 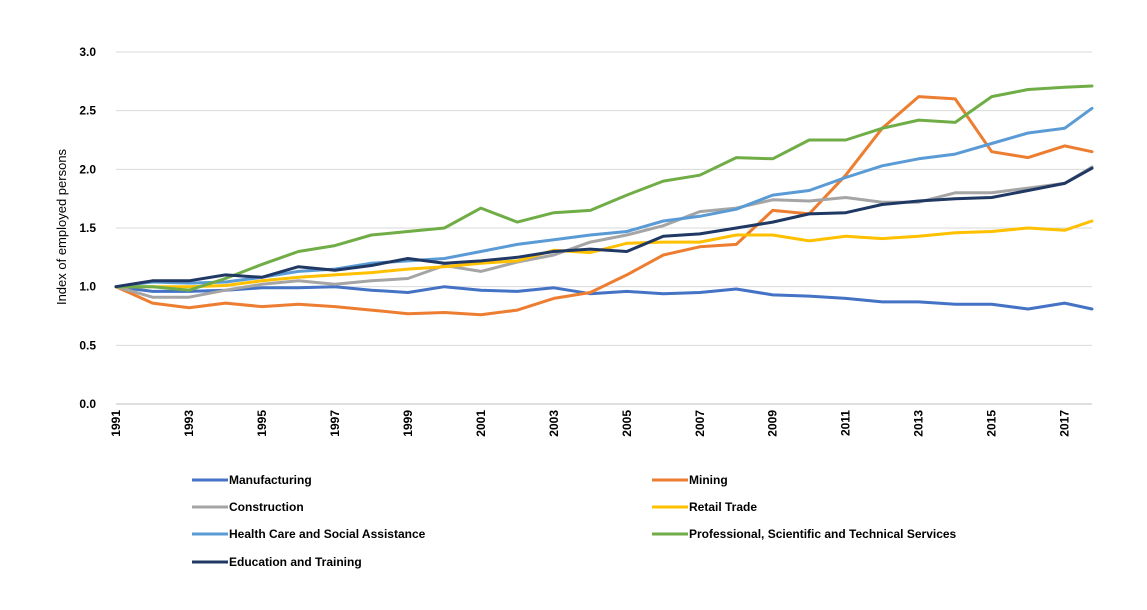 I want to click on y-tick-label: 2.0, so click(x=87, y=169).